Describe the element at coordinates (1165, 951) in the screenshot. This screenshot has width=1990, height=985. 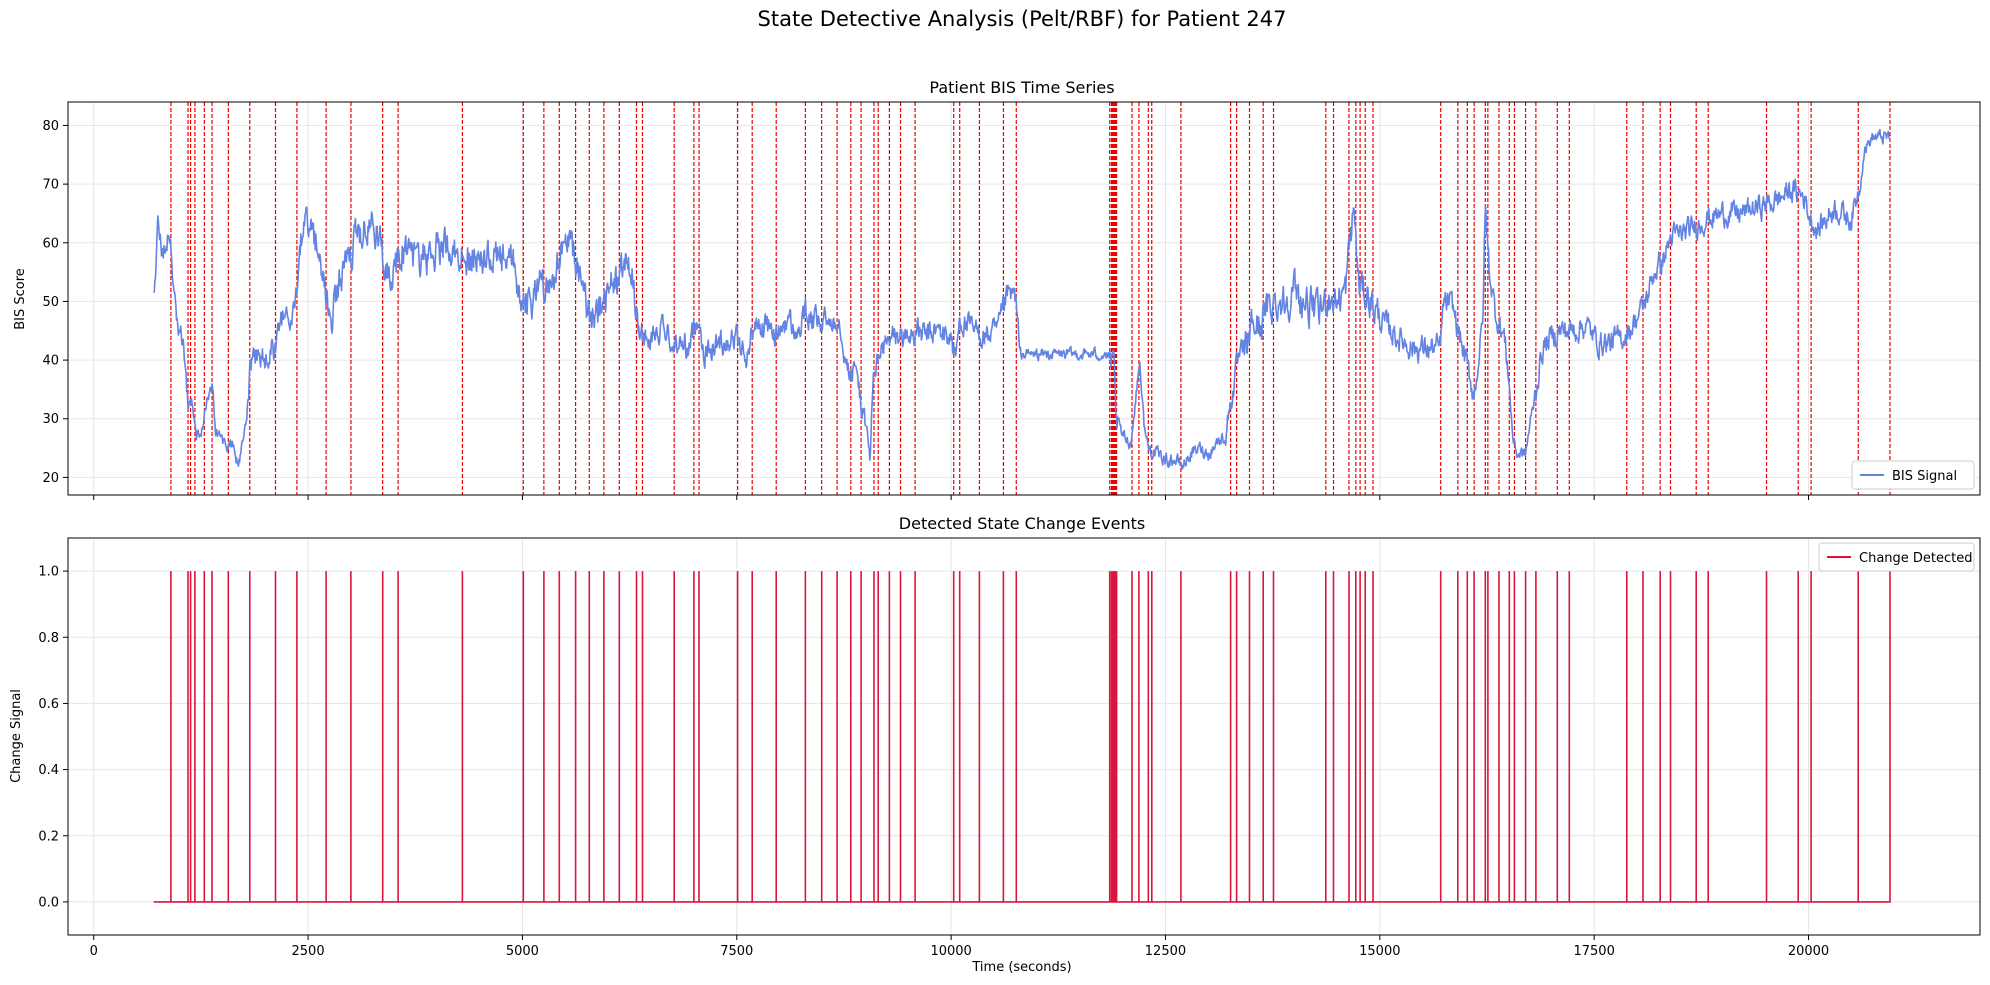
I see `change-x-tick-label: 12500` at that location.